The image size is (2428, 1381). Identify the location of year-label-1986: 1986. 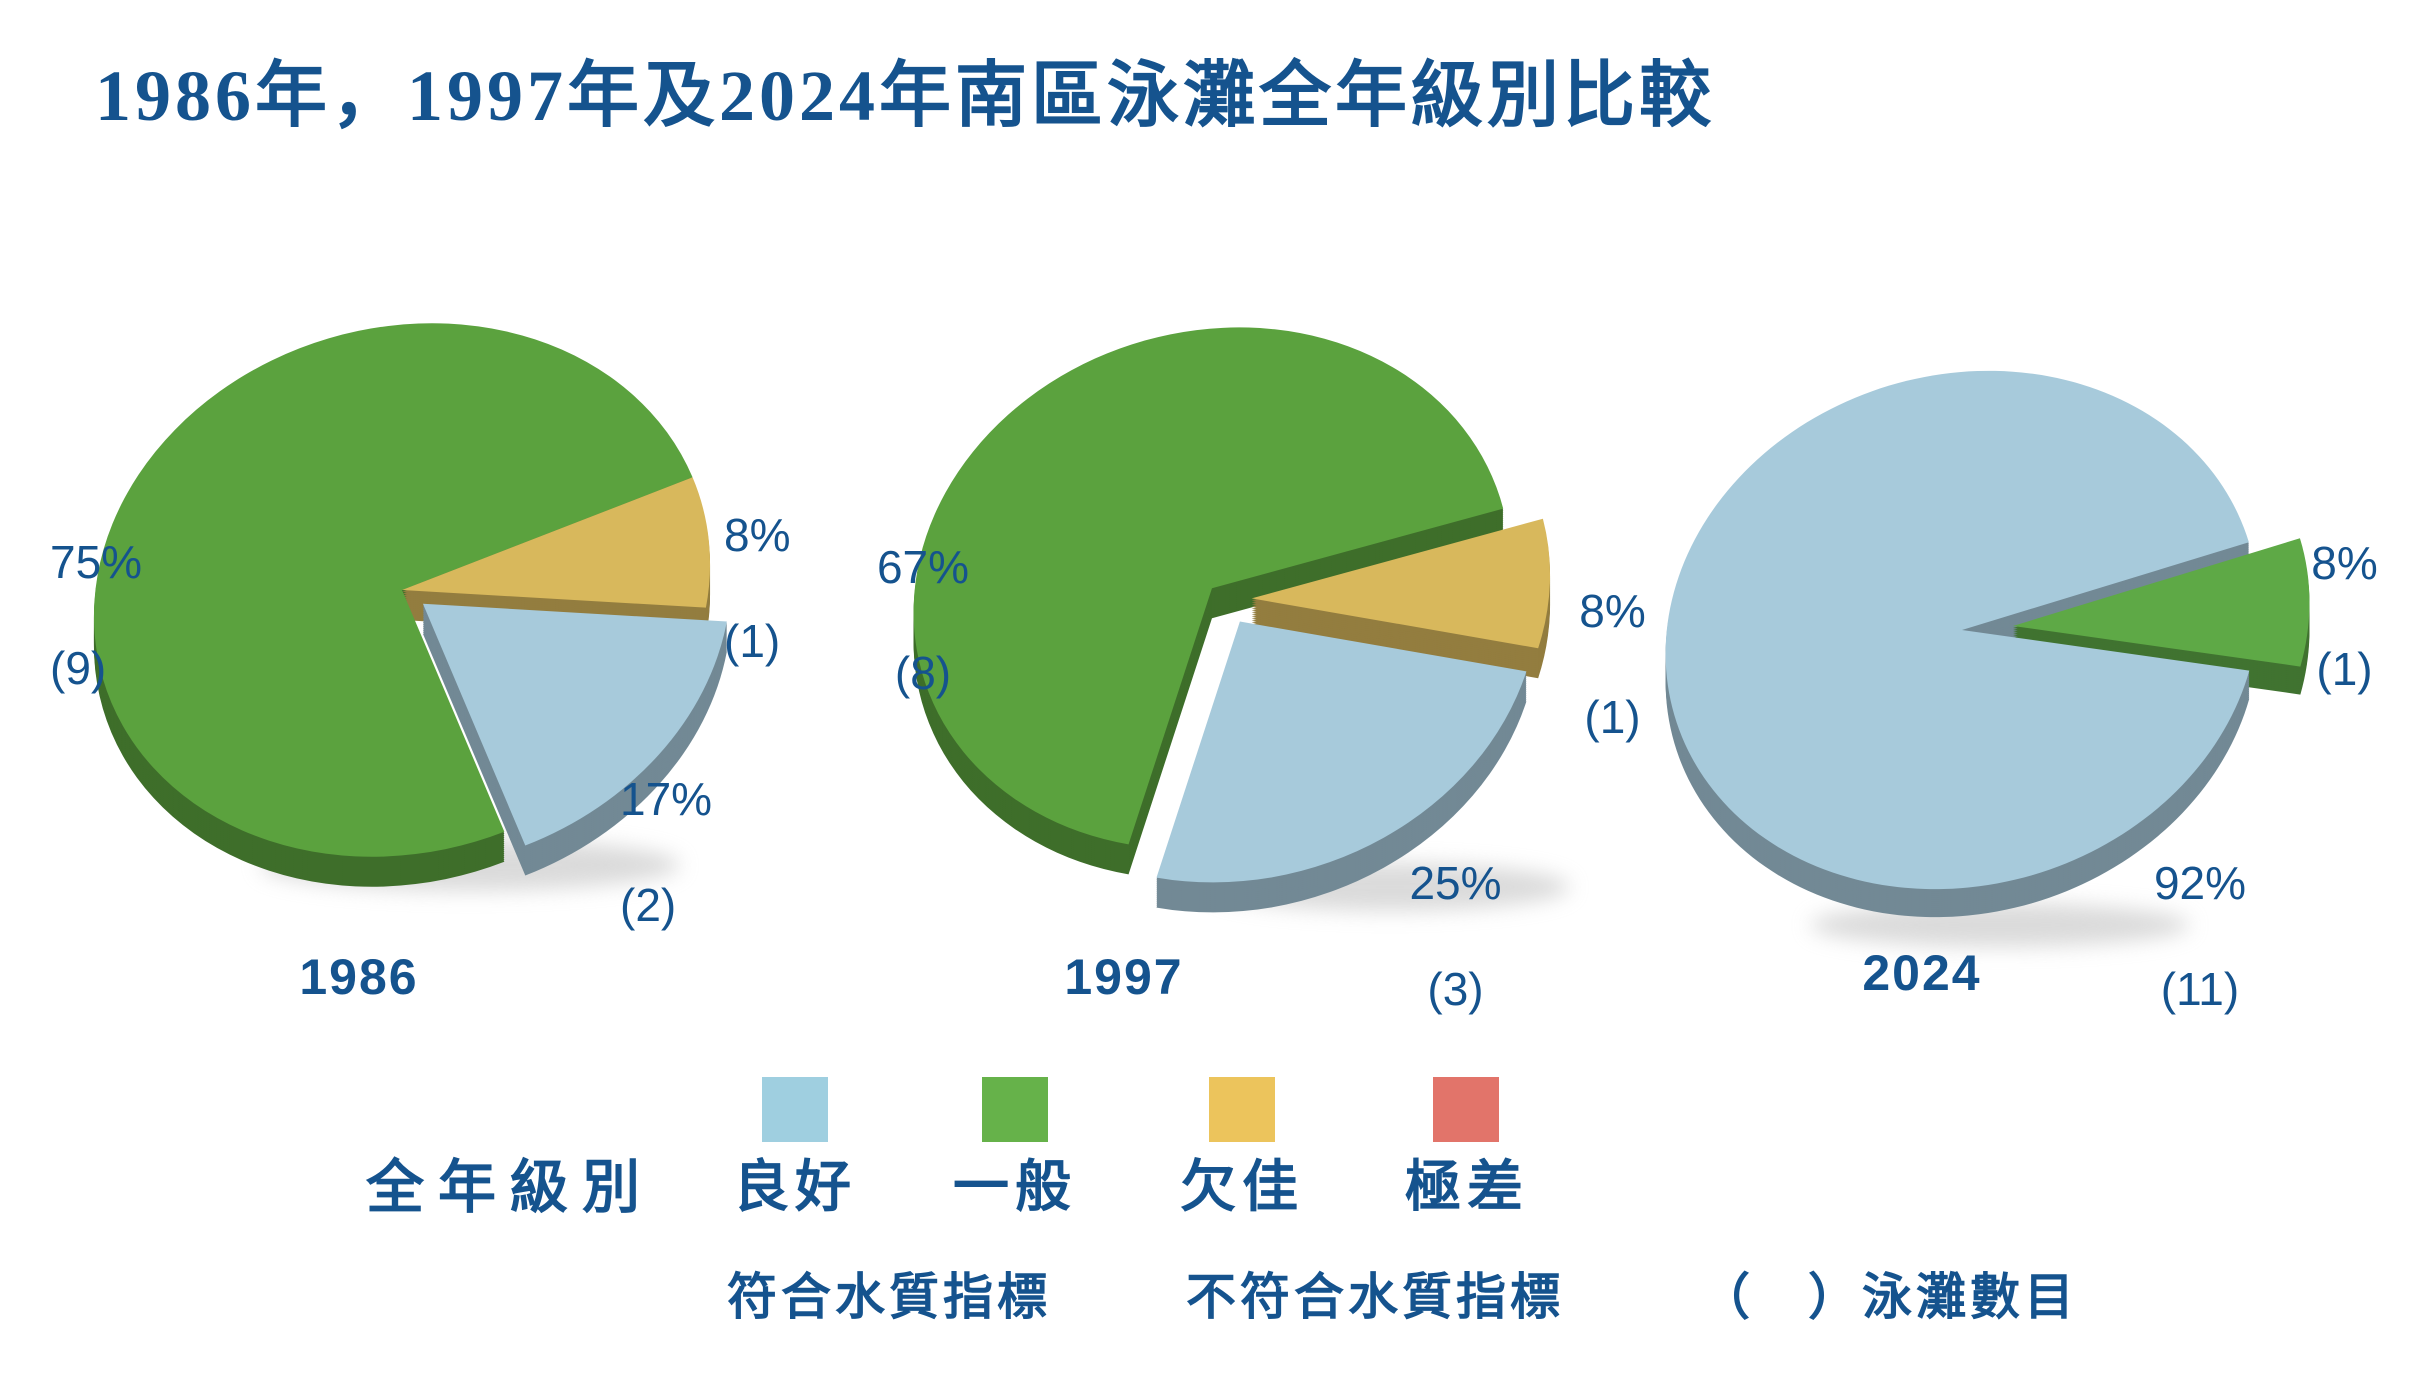
(359, 977).